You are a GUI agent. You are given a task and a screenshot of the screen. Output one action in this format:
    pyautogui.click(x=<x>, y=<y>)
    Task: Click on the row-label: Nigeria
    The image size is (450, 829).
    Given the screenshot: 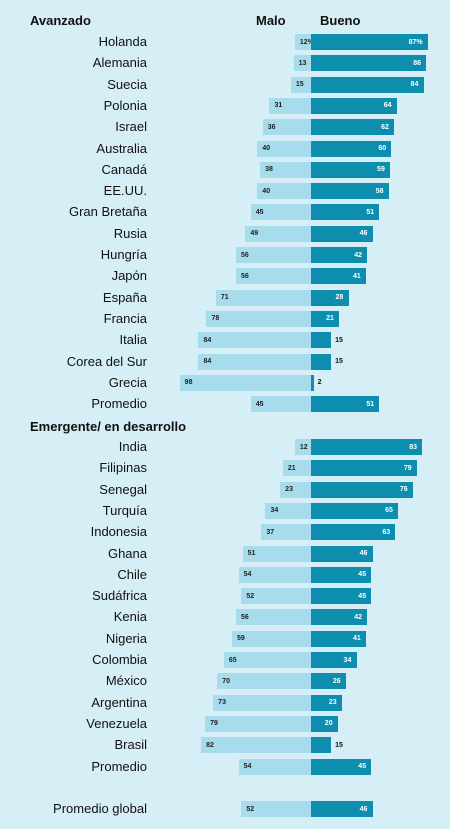 What is the action you would take?
    pyautogui.click(x=126, y=638)
    